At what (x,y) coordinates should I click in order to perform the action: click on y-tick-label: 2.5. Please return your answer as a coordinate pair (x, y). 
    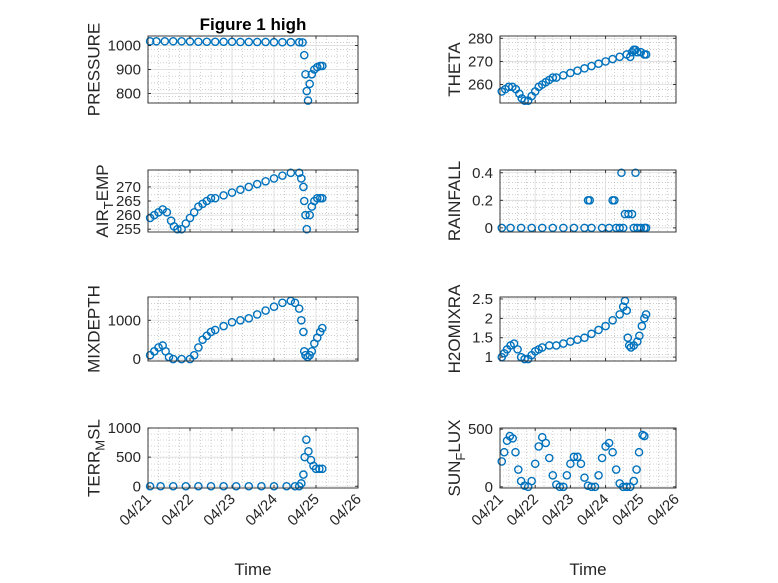
    Looking at the image, I should click on (482, 299).